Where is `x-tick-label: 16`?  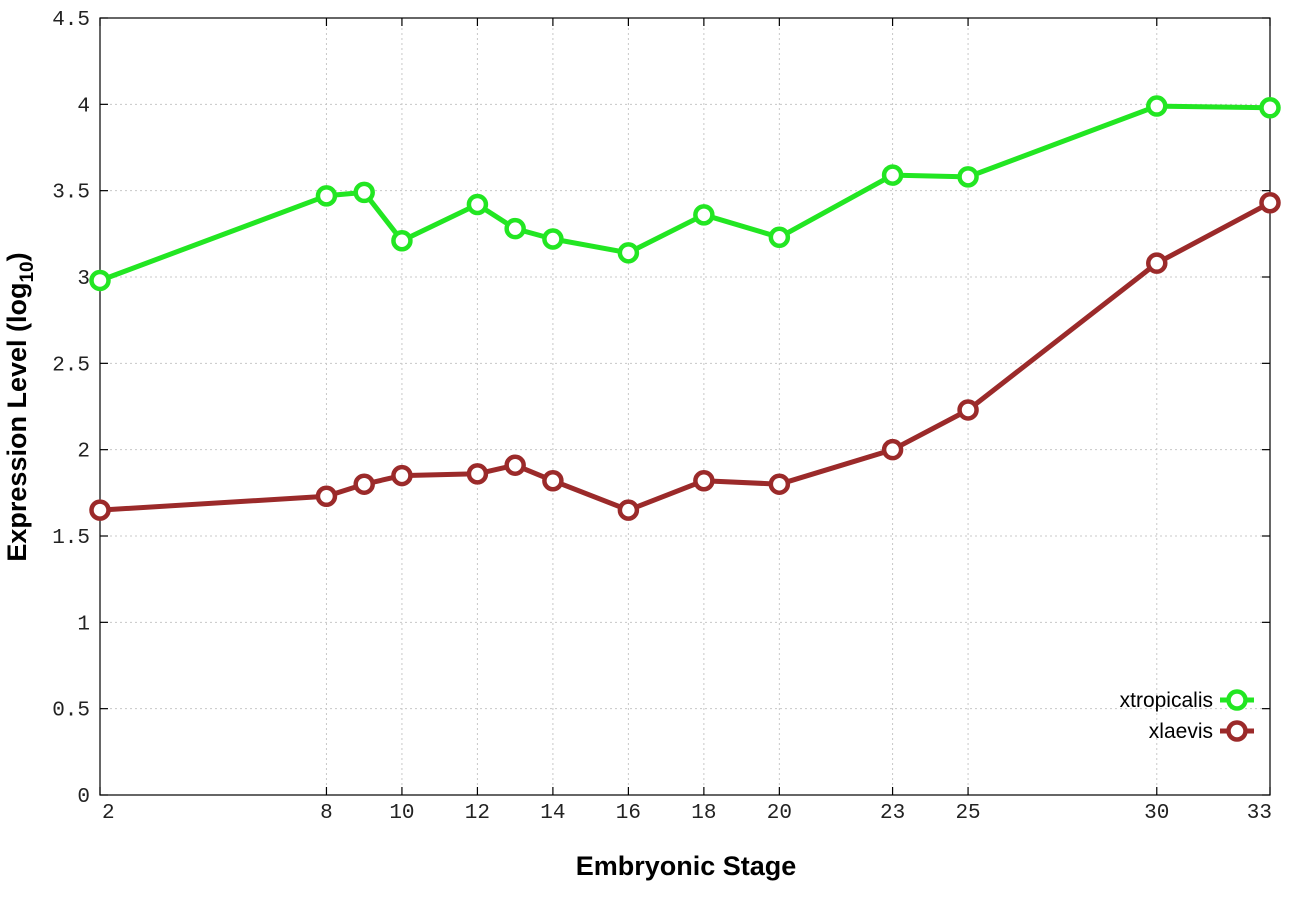
x-tick-label: 16 is located at coordinates (628, 813).